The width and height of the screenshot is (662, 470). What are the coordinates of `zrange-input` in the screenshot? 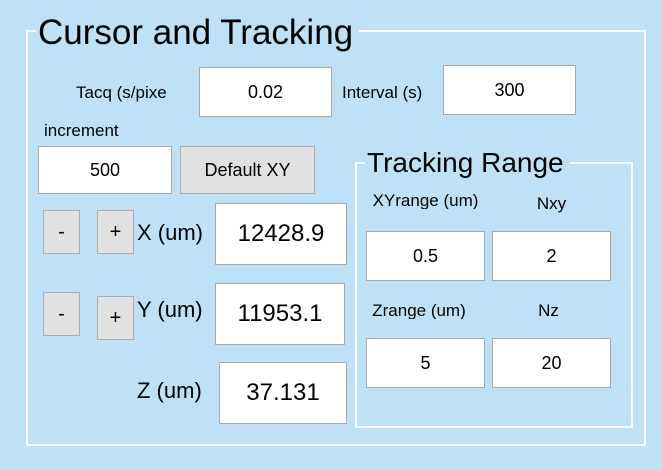 It's located at (425, 363).